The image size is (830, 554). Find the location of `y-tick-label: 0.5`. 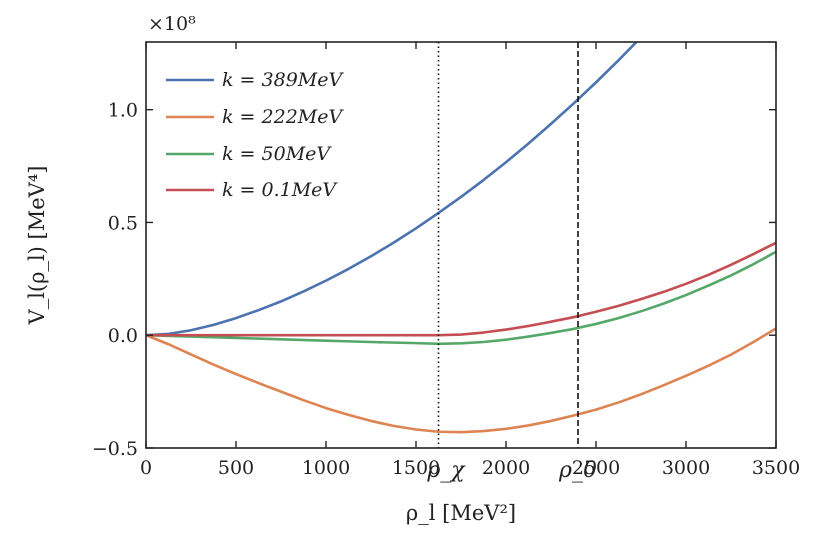

y-tick-label: 0.5 is located at coordinates (123, 223).